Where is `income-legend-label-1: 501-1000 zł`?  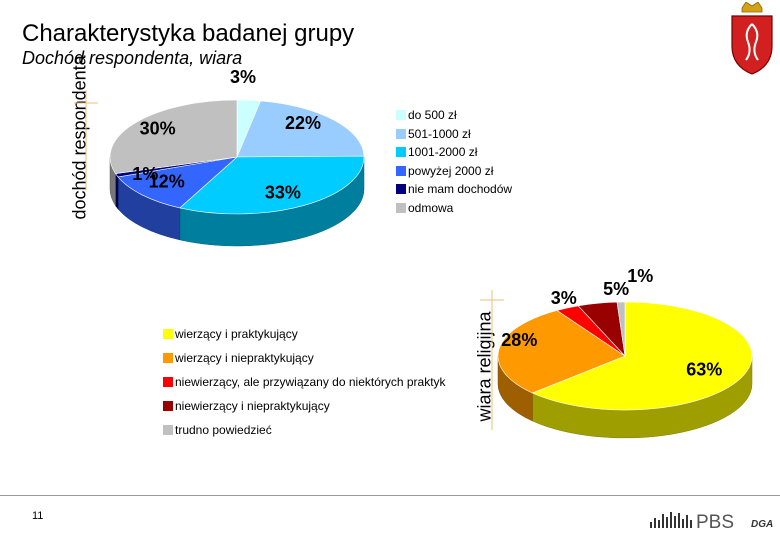
income-legend-label-1: 501-1000 zł is located at coordinates (439, 133).